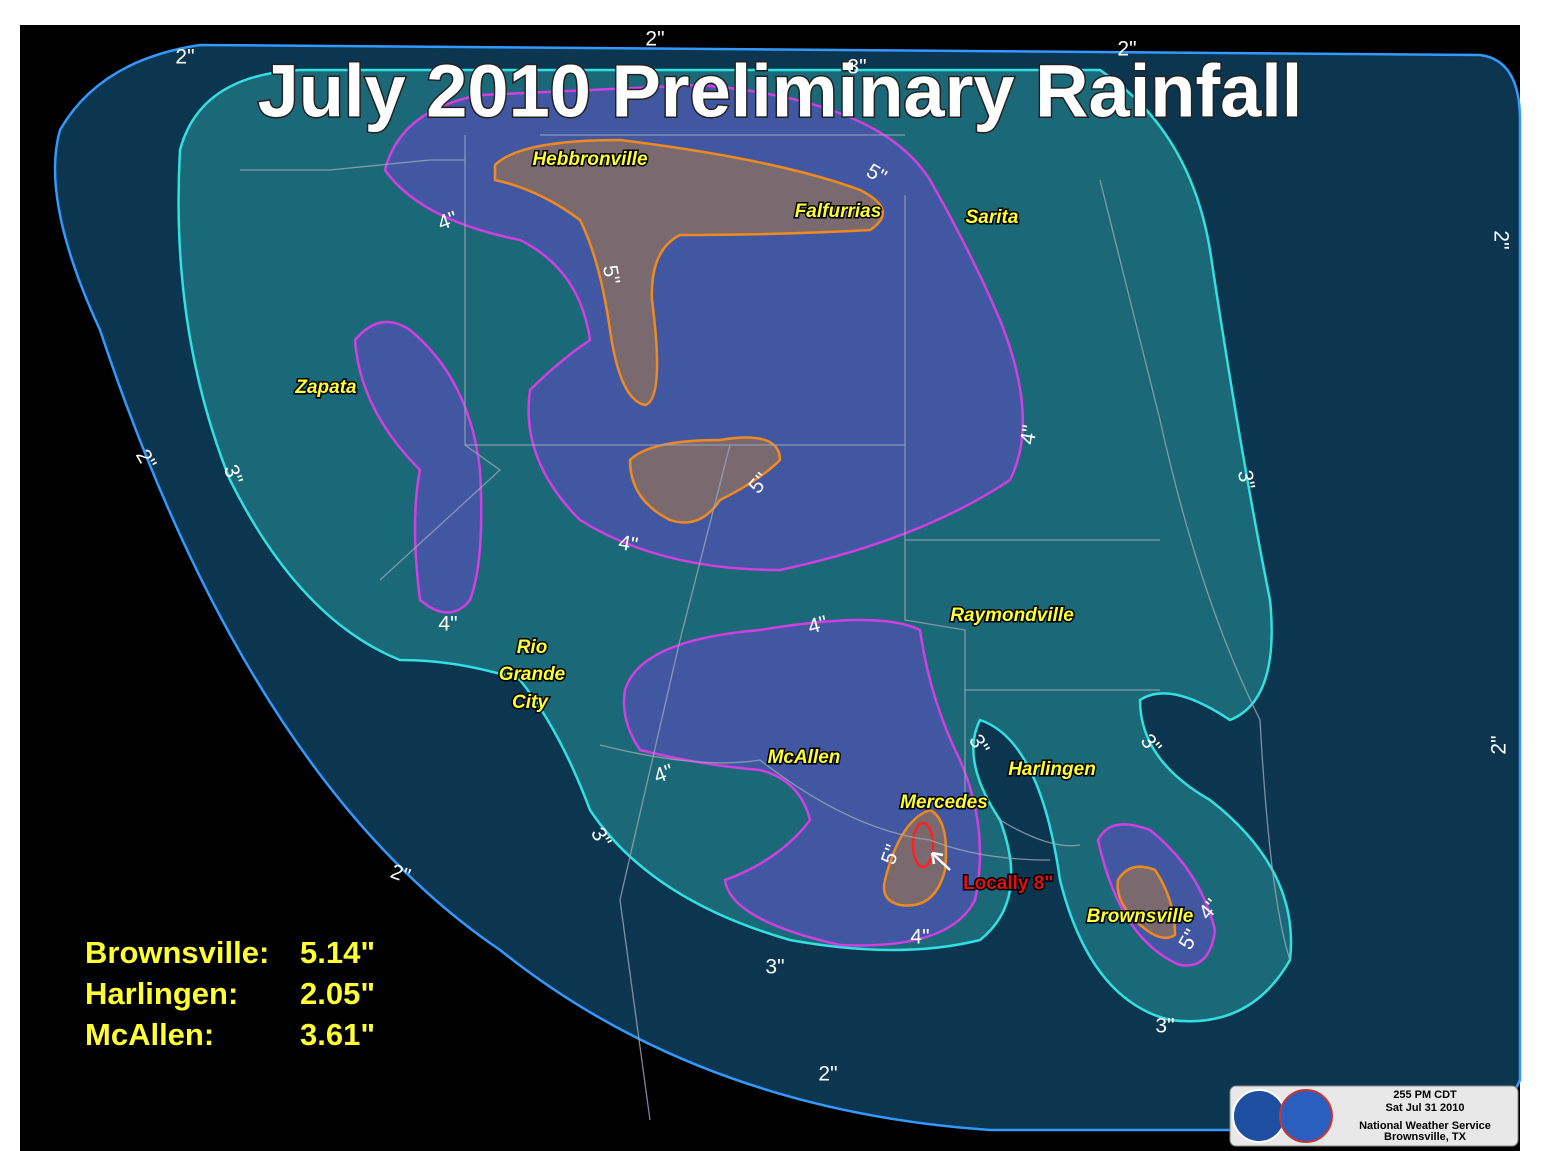 The height and width of the screenshot is (1151, 1564). What do you see at coordinates (780, 91) in the screenshot?
I see `title: July 2010 Preliminary Rainfall` at bounding box center [780, 91].